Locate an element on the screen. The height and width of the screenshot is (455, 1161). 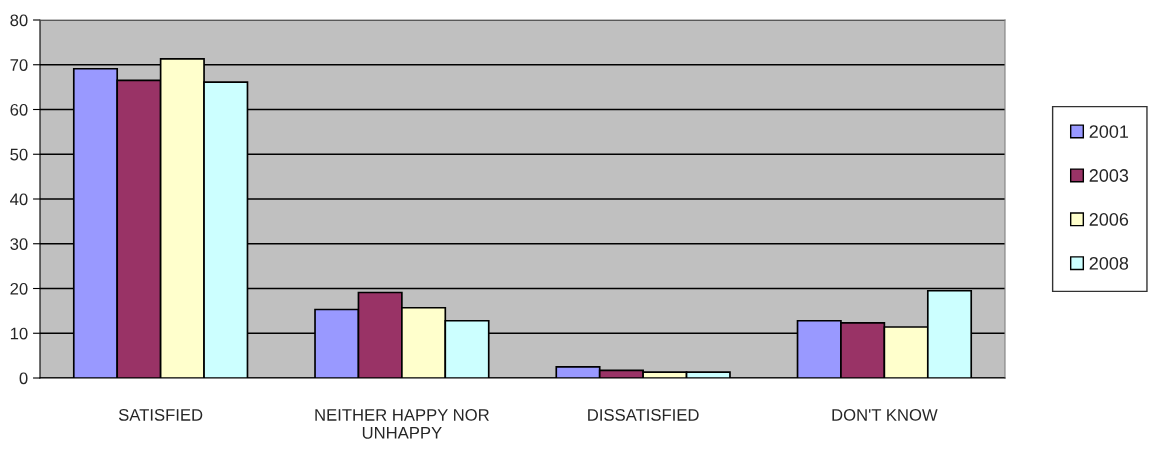
legend-label: 2006 is located at coordinates (1109, 219).